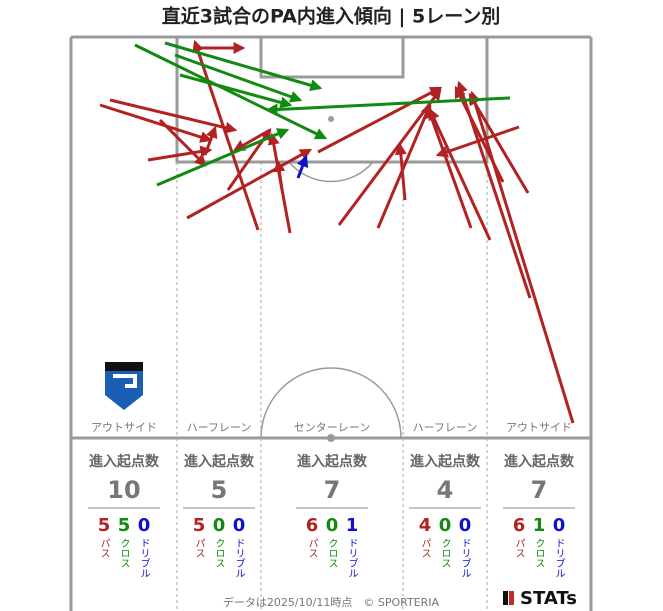 This screenshot has width=663, height=611. I want to click on lane-total: 10, so click(123, 490).